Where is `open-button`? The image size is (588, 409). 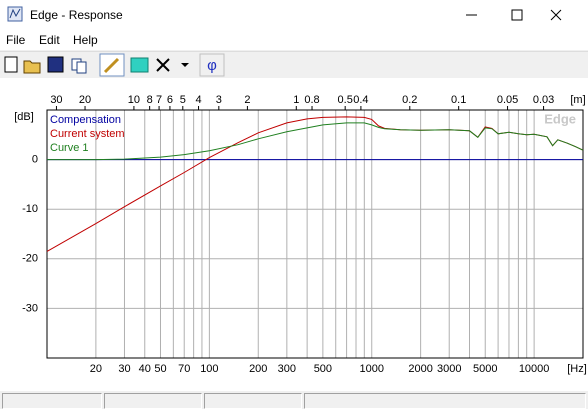 open-button is located at coordinates (32, 67).